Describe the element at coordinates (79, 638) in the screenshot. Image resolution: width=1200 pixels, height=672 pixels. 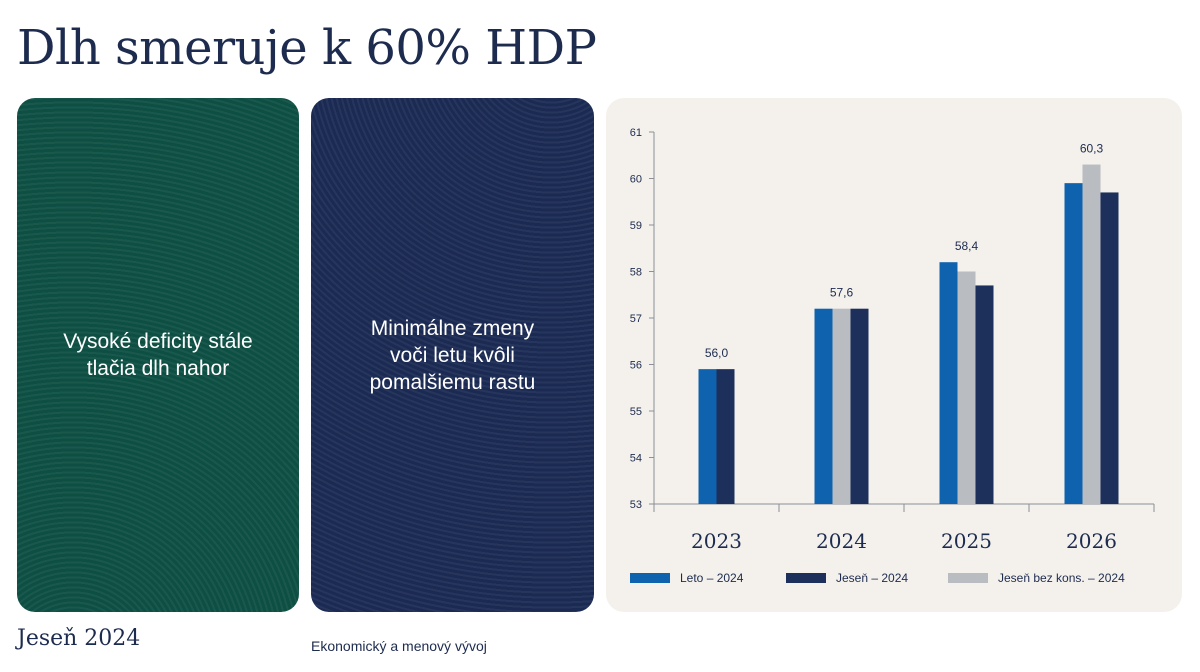
I see `footer-edition: Jeseň 2024` at that location.